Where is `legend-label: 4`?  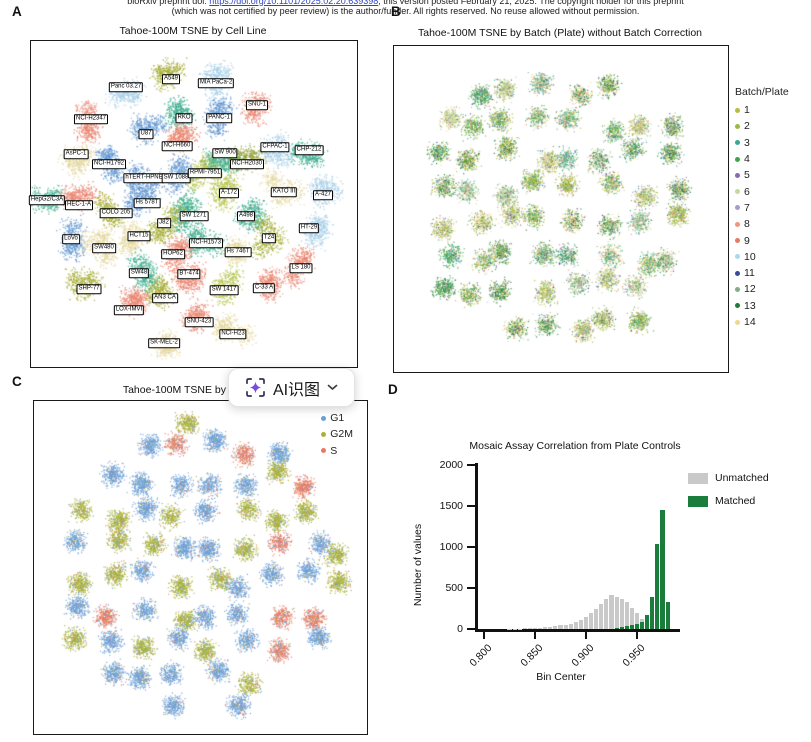
legend-label: 4 is located at coordinates (747, 159).